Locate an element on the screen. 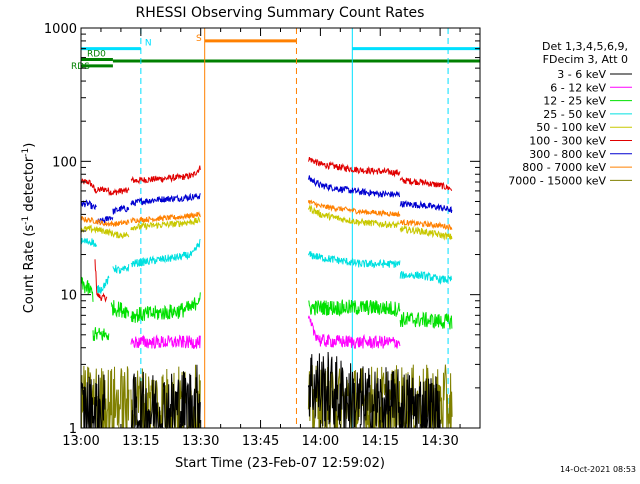  series-50-100-kev is located at coordinates (266, 222).